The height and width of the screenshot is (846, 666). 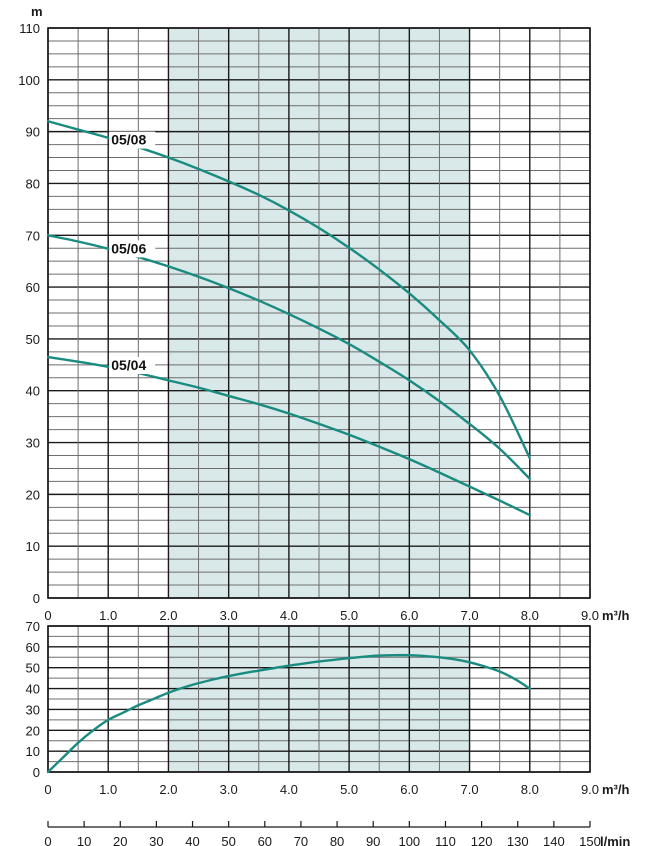 I want to click on lmin-axis-unit-label: l/min, so click(x=615, y=840).